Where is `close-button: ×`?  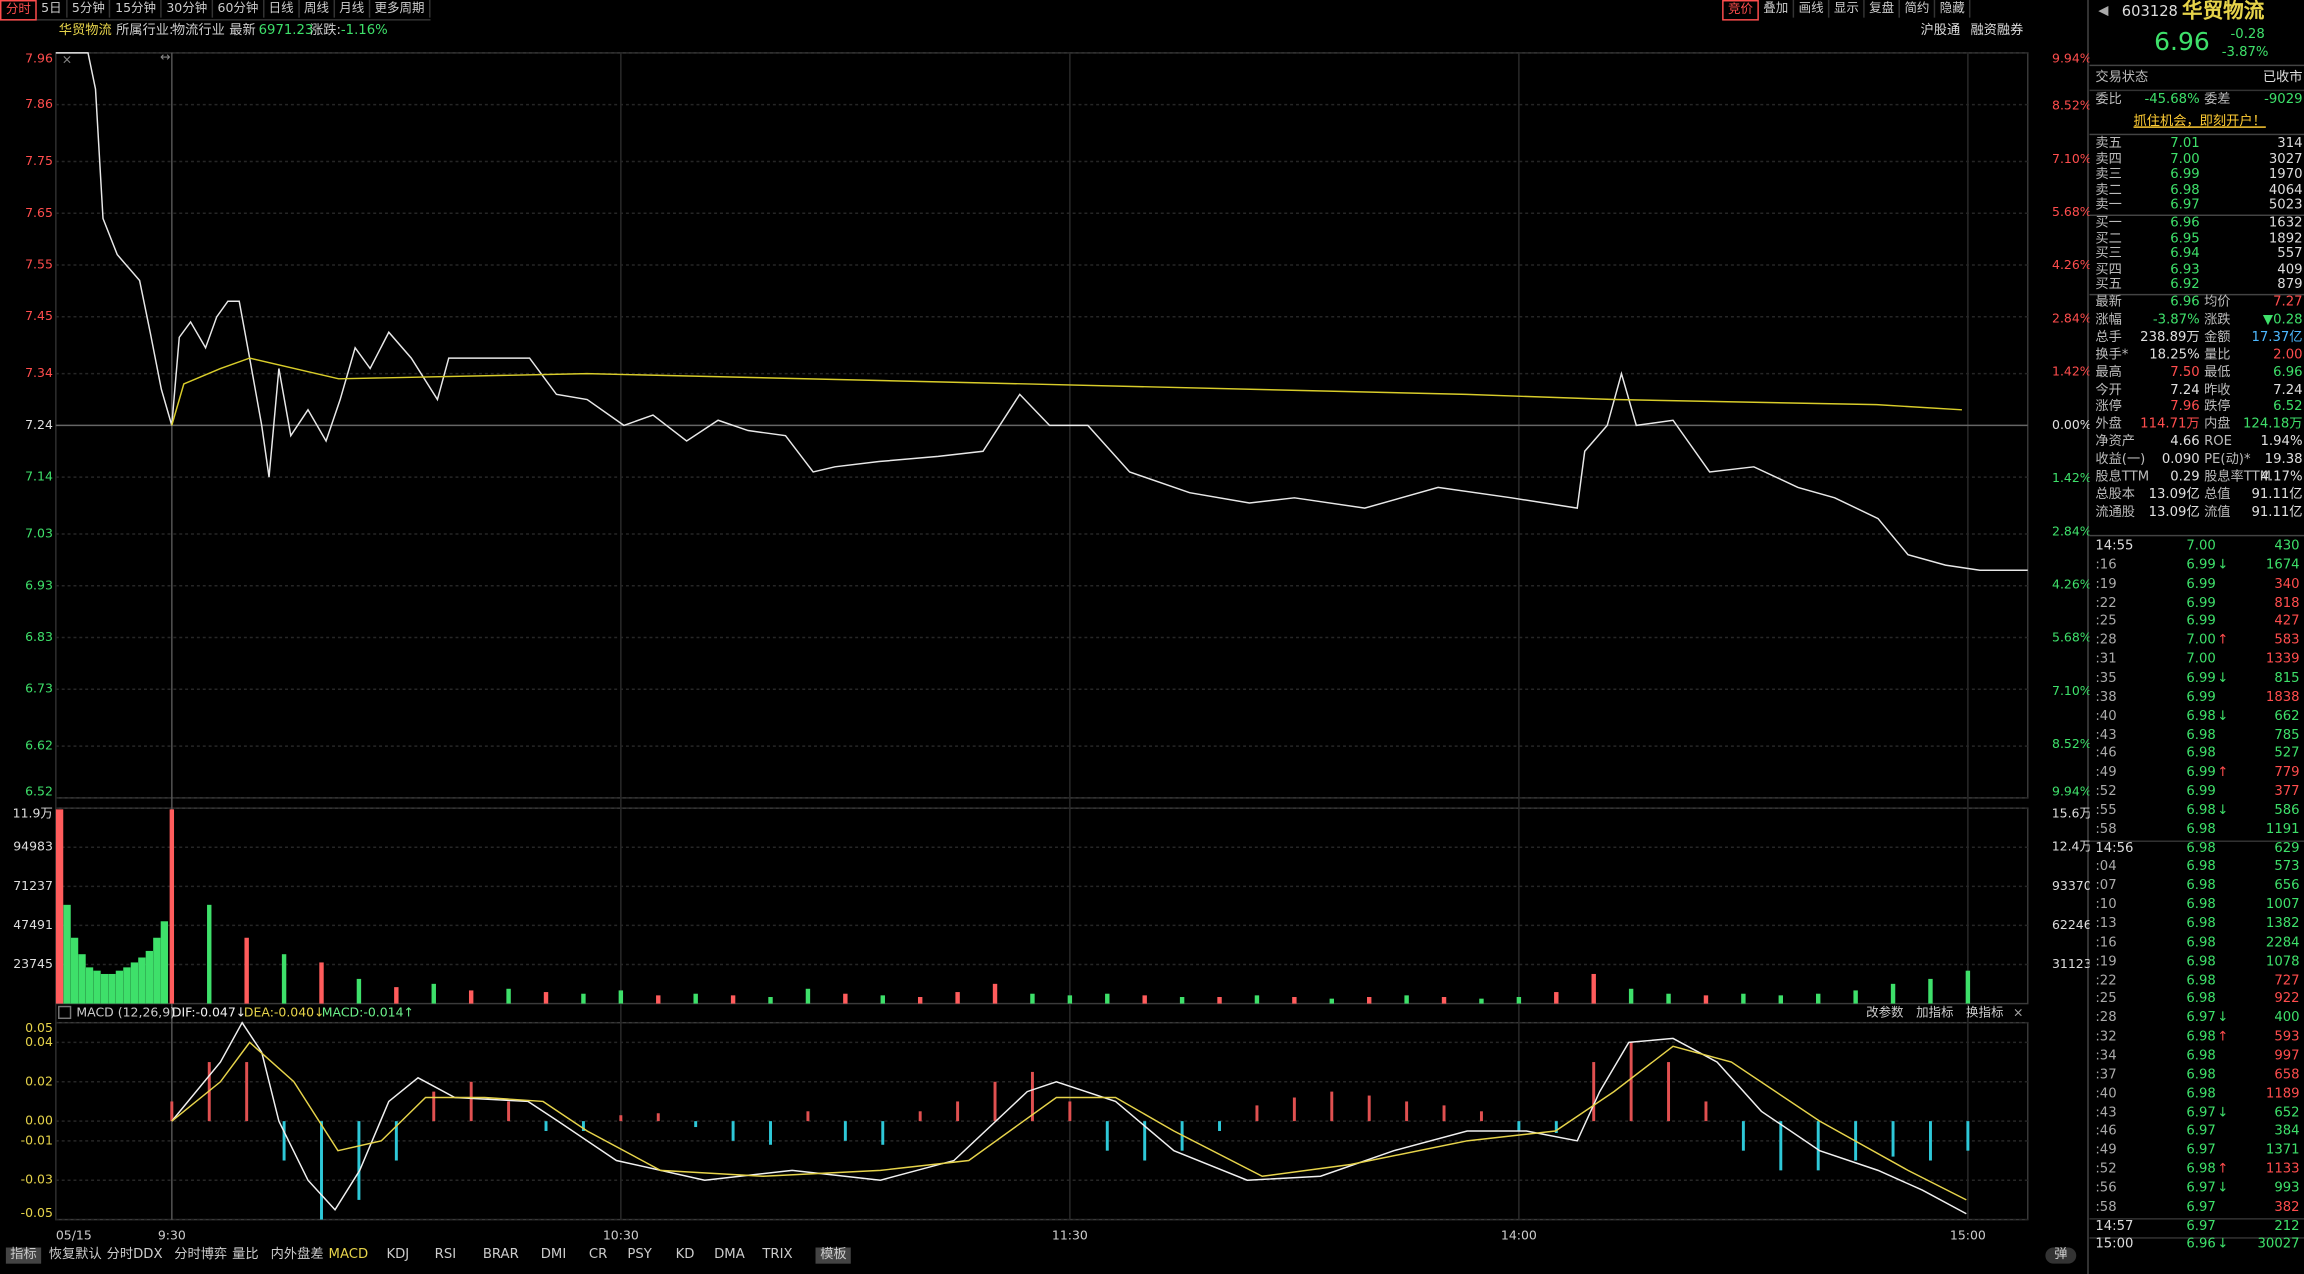
close-button: × is located at coordinates (2018, 1012).